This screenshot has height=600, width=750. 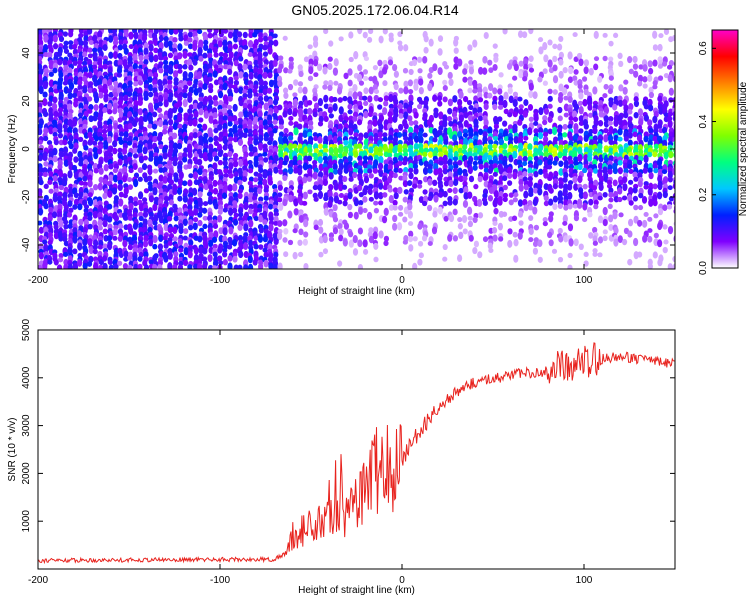 What do you see at coordinates (26, 473) in the screenshot?
I see `y-tick-label: 2000` at bounding box center [26, 473].